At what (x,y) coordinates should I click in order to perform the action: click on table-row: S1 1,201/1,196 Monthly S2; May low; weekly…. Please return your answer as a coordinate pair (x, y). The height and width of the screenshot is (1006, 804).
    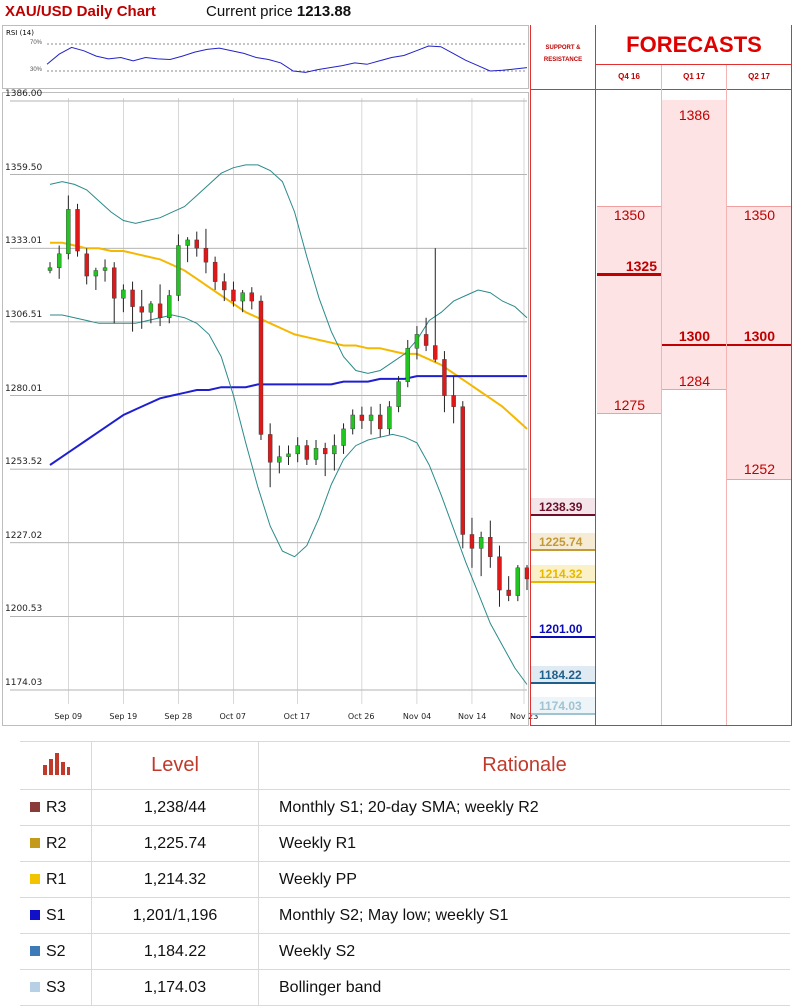
    Looking at the image, I should click on (405, 915).